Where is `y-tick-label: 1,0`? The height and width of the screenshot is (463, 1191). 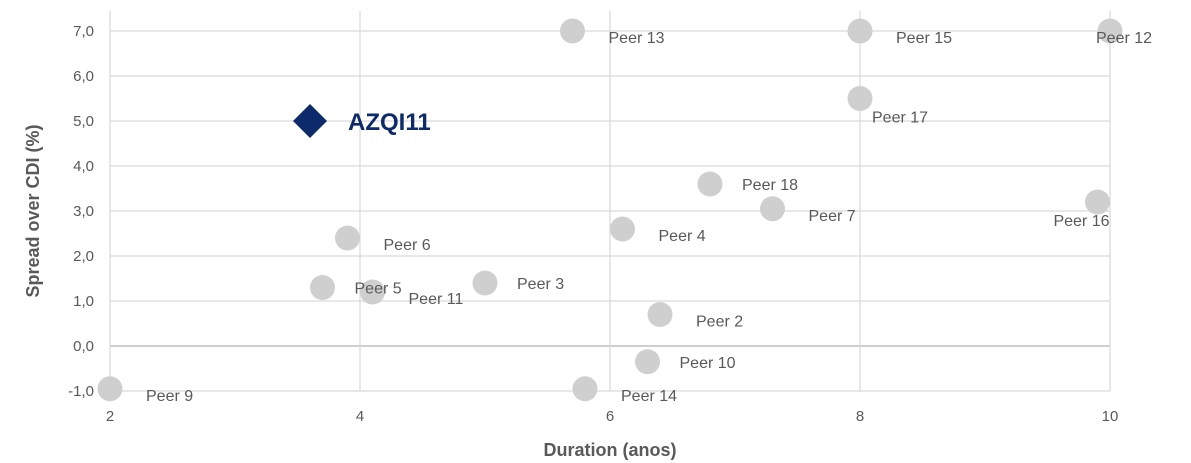
y-tick-label: 1,0 is located at coordinates (83, 301).